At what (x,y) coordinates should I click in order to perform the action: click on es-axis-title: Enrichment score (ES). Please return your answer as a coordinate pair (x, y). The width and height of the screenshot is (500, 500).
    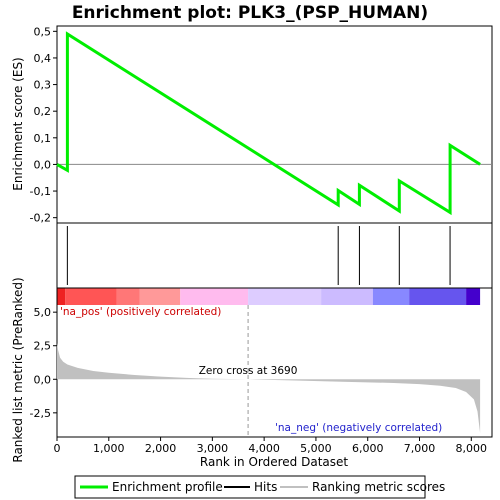
    Looking at the image, I should click on (18, 123).